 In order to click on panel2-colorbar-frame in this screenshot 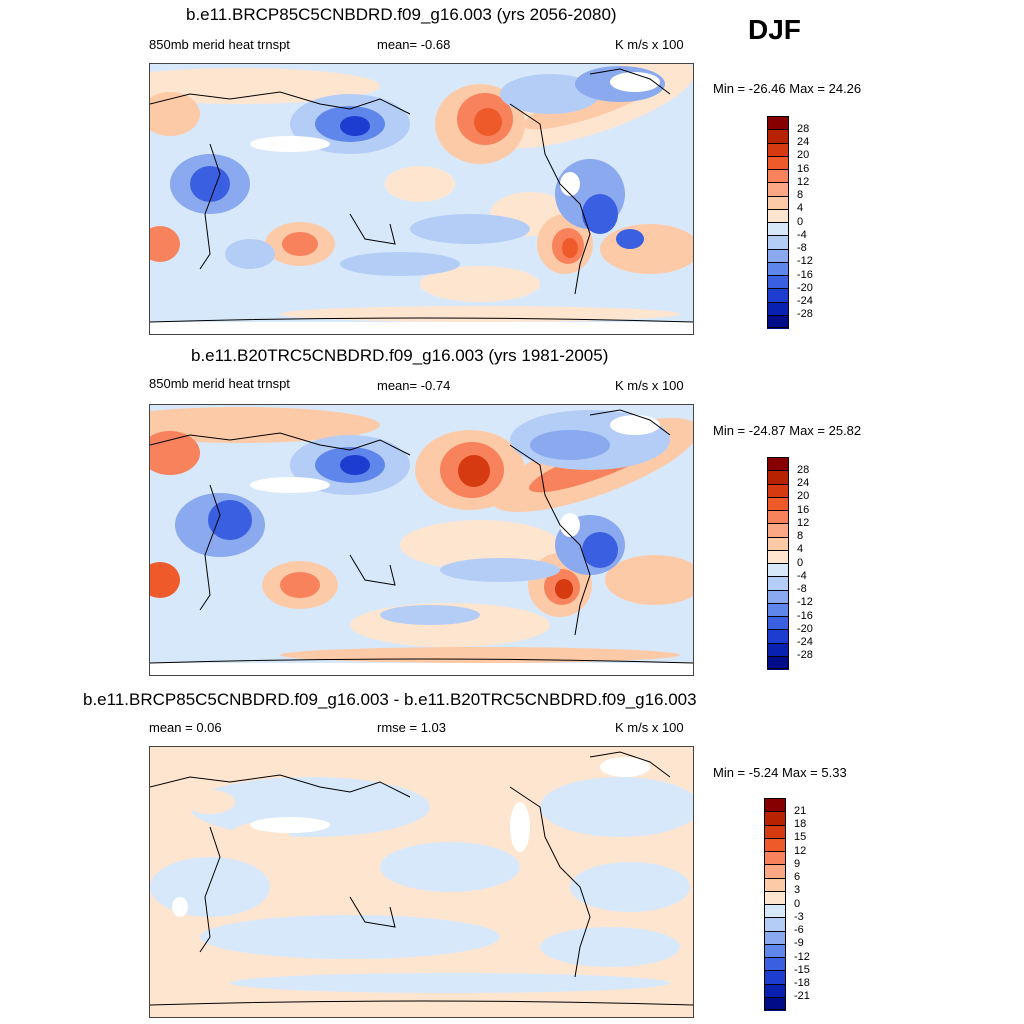, I will do `click(778, 563)`.